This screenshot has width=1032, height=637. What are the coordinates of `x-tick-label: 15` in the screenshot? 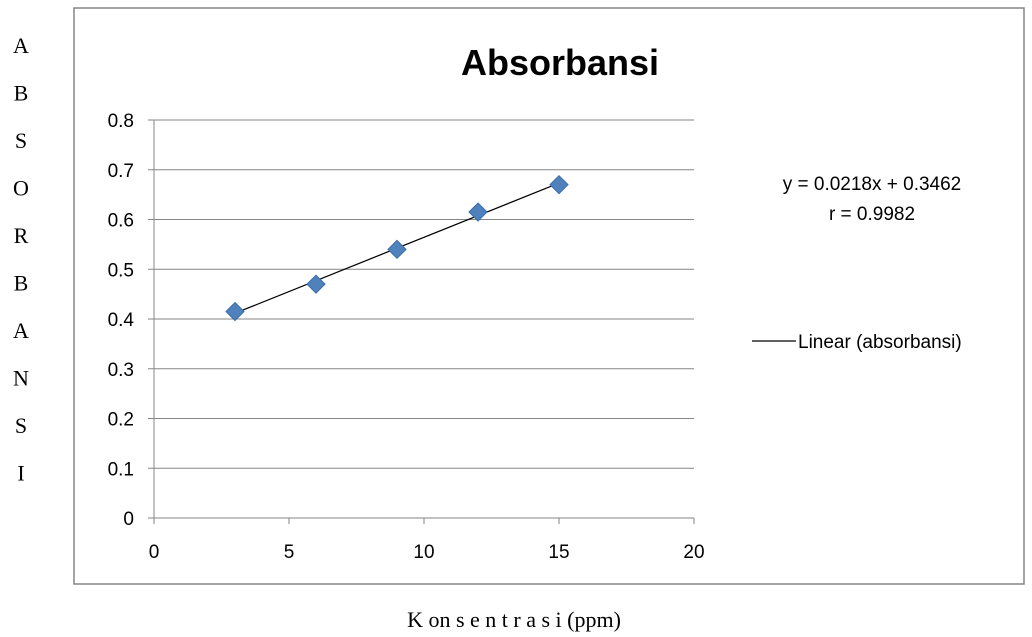 It's located at (558, 552).